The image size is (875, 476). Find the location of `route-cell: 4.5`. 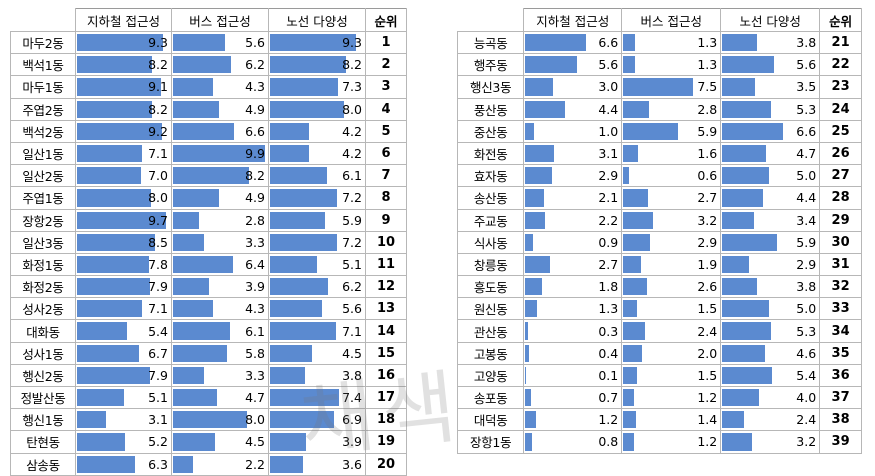

route-cell: 4.5 is located at coordinates (317, 353).